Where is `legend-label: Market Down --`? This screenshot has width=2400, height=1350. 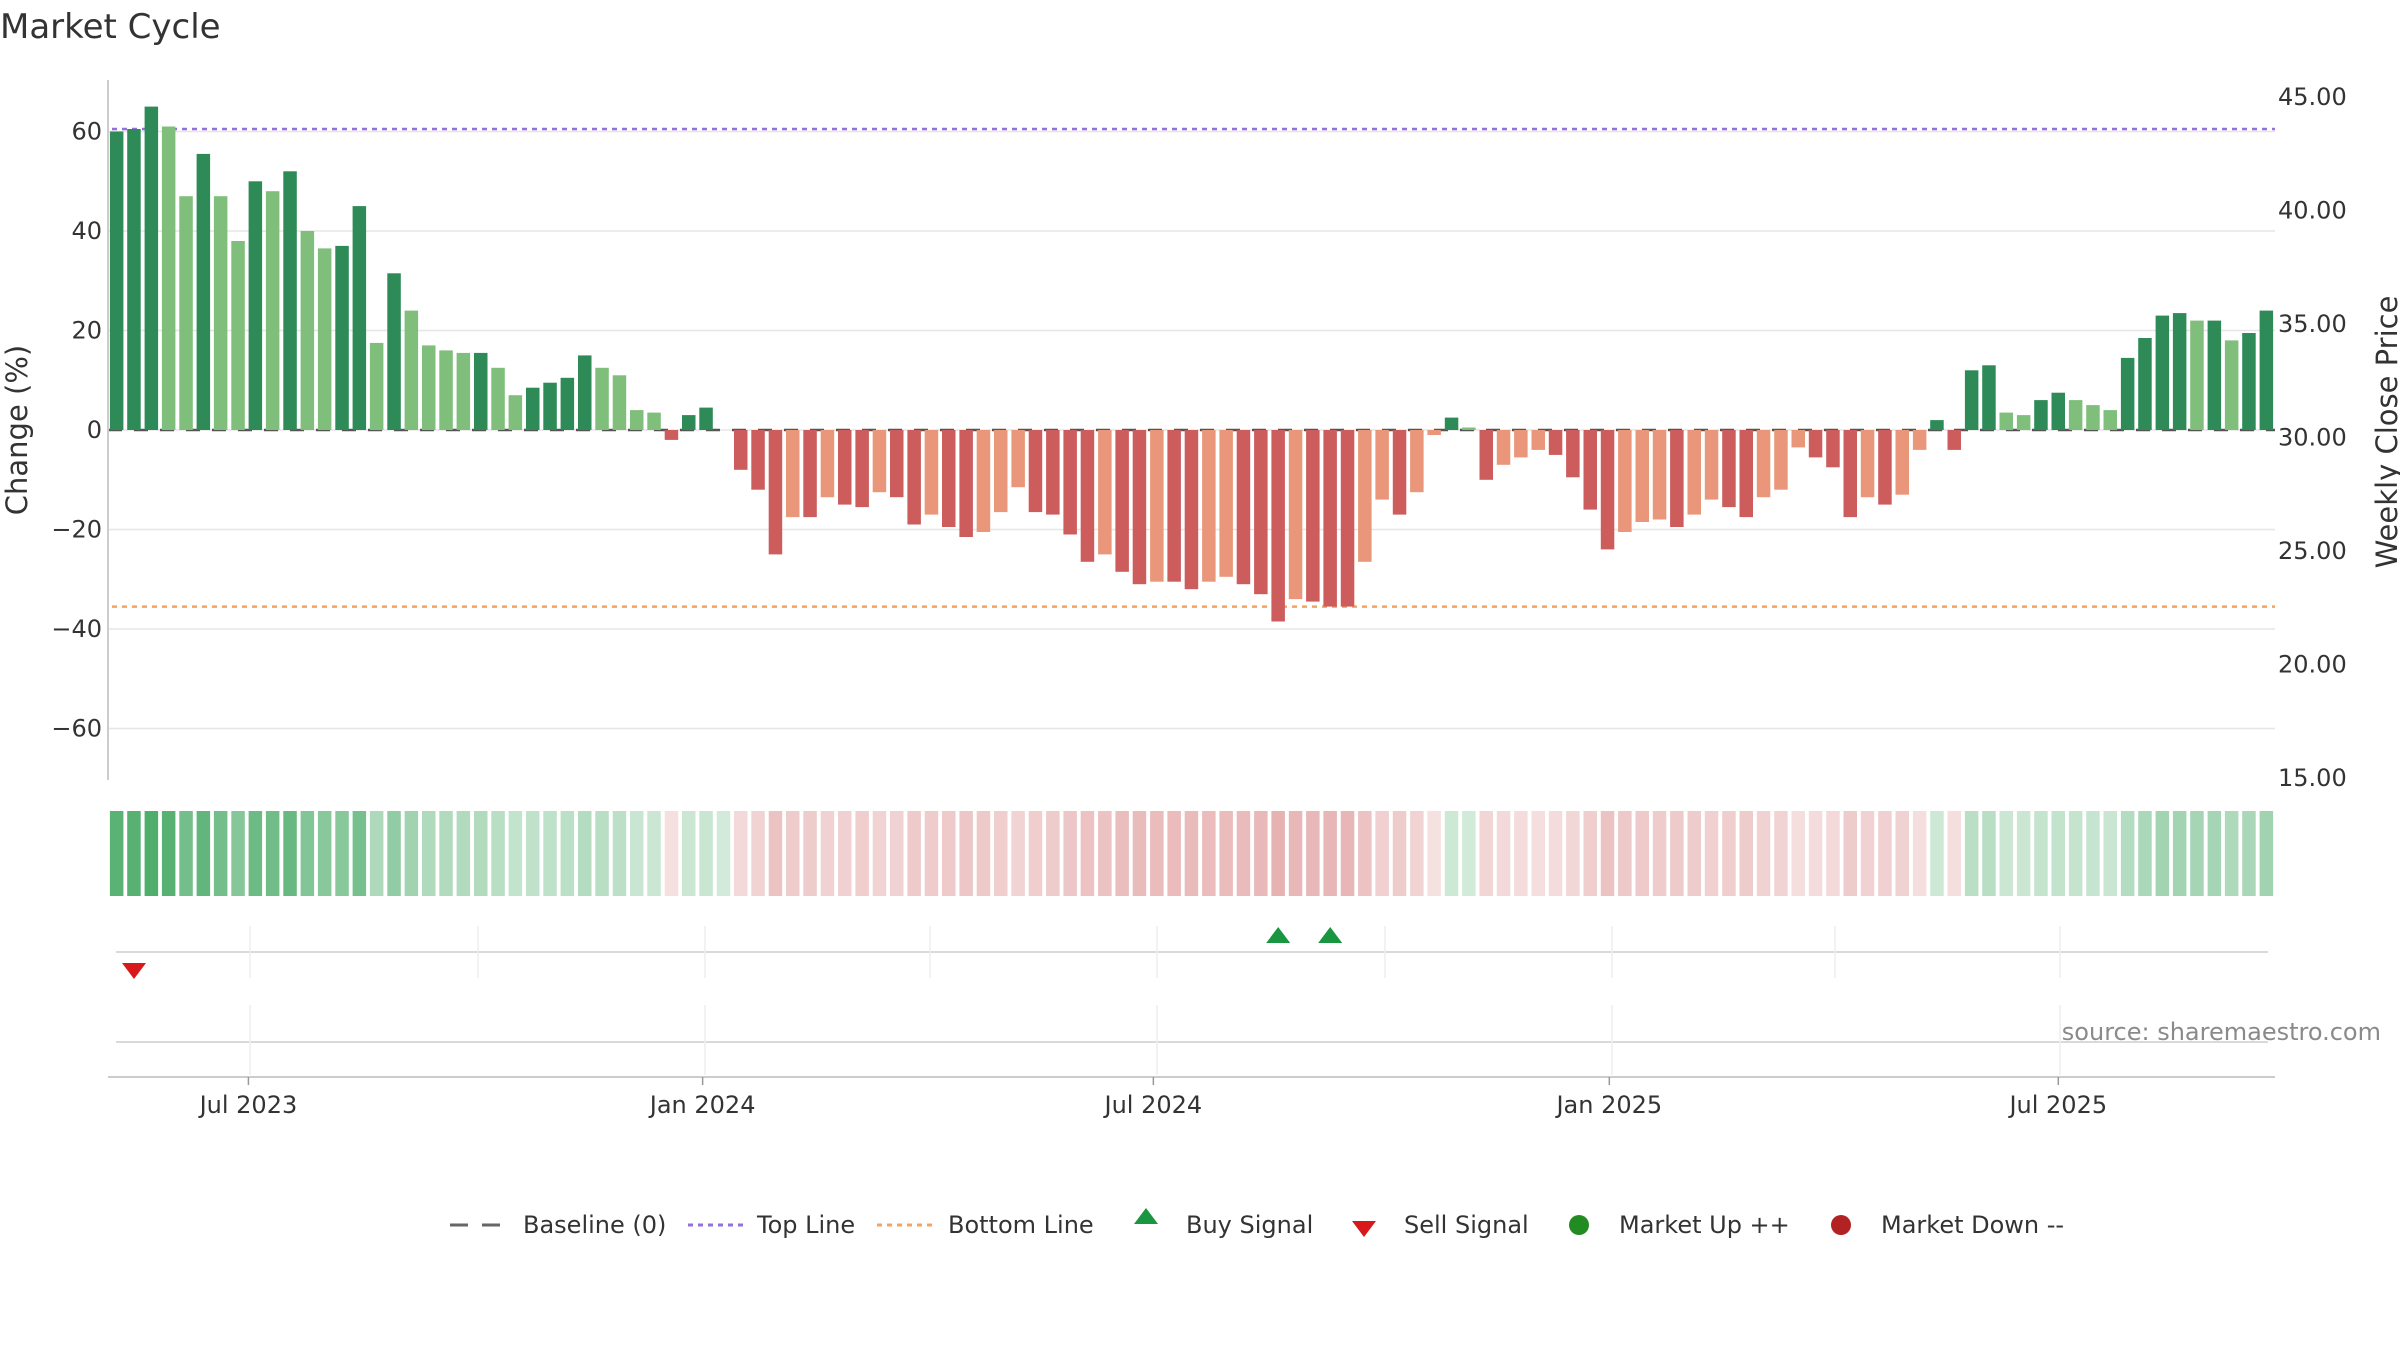 legend-label: Market Down -- is located at coordinates (1972, 1225).